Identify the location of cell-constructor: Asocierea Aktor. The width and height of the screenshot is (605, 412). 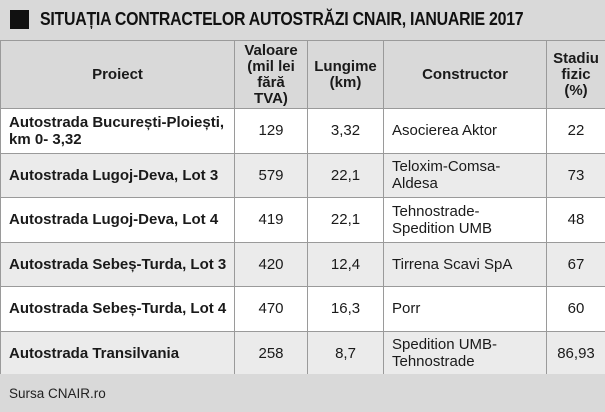
(465, 131).